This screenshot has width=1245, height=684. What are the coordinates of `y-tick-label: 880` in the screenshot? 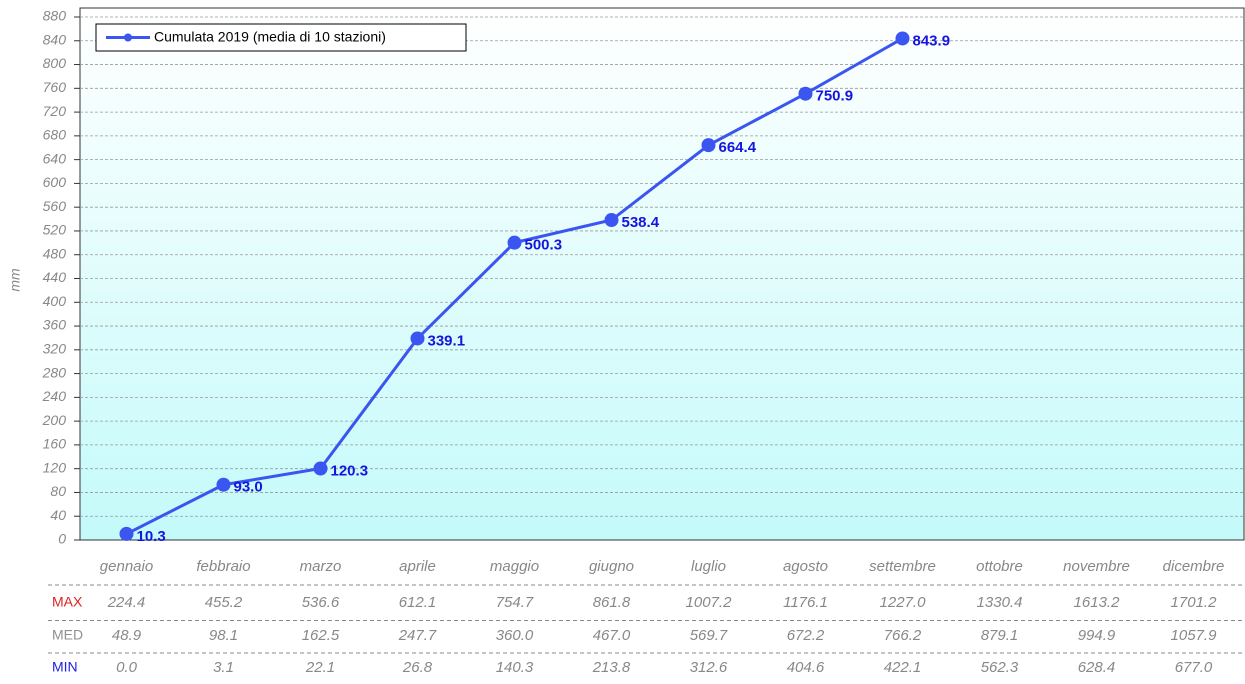 It's located at (55, 16).